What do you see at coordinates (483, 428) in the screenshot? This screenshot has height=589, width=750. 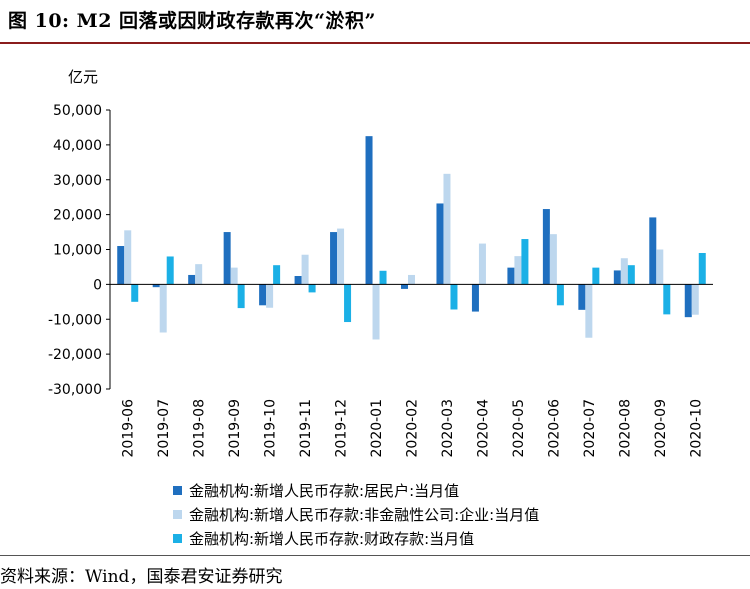 I see `x-tick-label: 2020-04` at bounding box center [483, 428].